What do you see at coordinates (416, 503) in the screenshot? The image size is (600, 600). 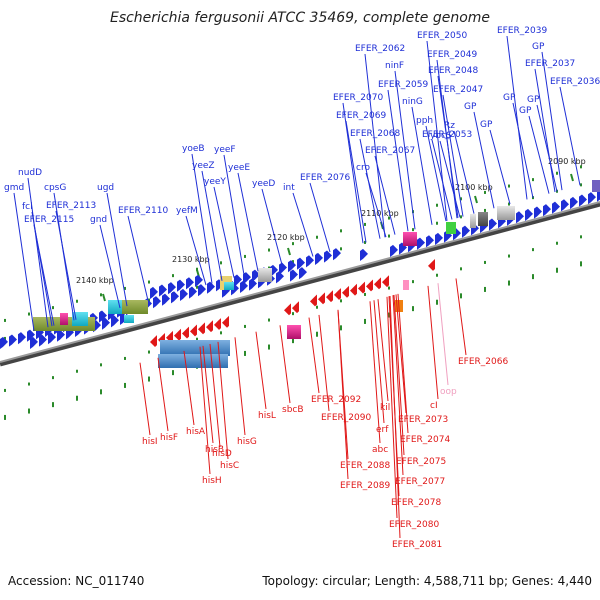 I see `reverse-gene-label: EFER_2078` at bounding box center [416, 503].